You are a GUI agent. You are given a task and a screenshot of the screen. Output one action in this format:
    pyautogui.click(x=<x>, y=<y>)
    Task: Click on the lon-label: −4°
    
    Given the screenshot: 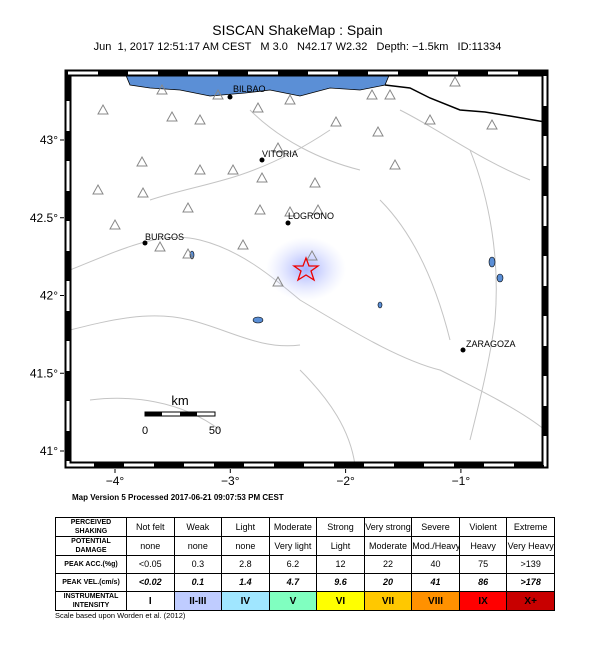 What is the action you would take?
    pyautogui.click(x=115, y=481)
    